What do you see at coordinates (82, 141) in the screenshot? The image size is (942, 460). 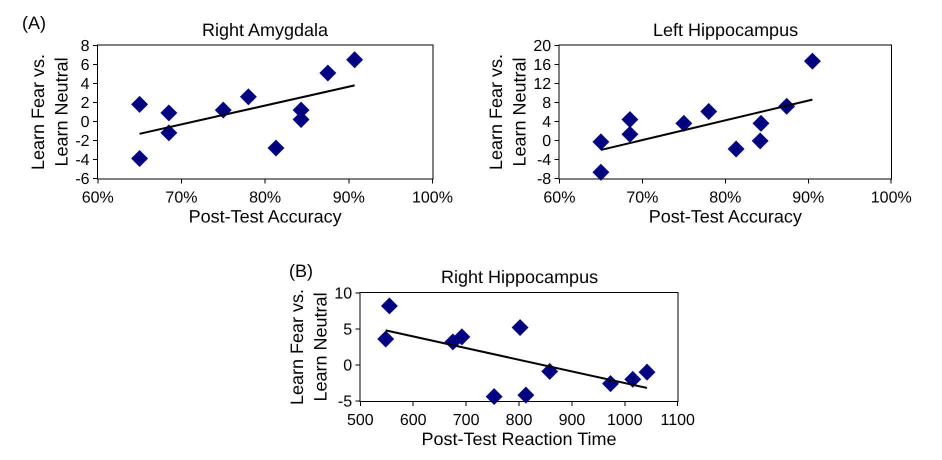 I see `y-tick-label: -2` at bounding box center [82, 141].